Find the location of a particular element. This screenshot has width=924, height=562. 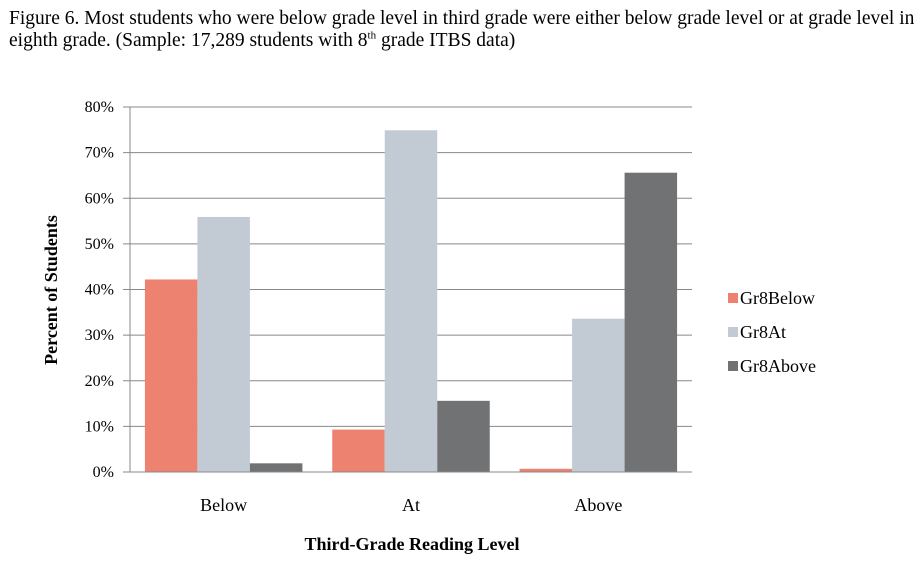

legend-label: Gr8Below is located at coordinates (777, 298).